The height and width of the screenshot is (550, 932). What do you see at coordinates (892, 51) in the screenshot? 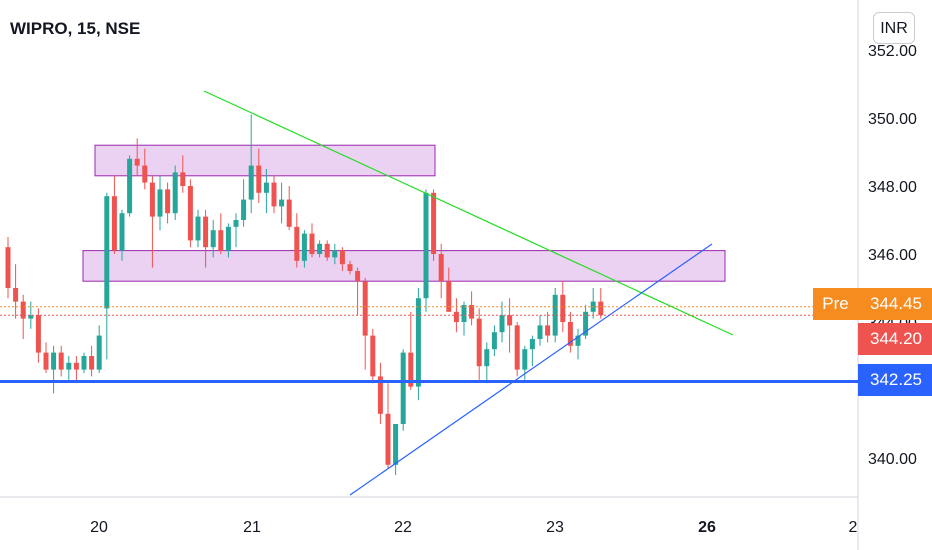
I see `price-tick-label: 352.00` at bounding box center [892, 51].